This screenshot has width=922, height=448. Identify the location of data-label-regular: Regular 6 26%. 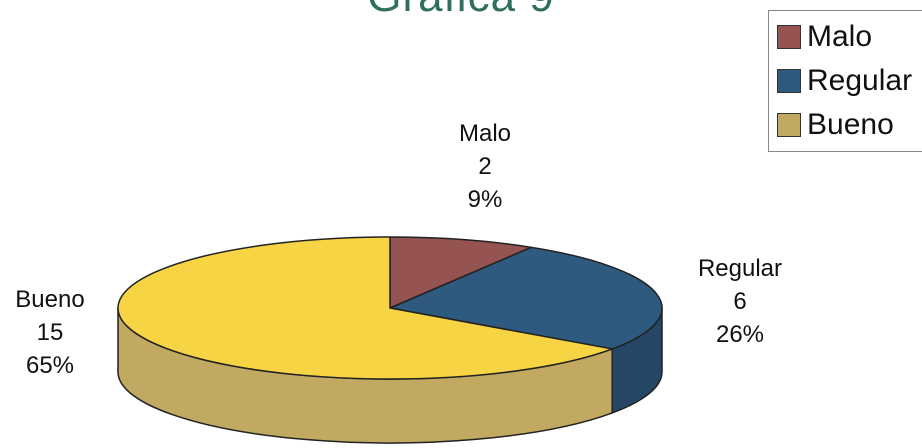
(740, 301).